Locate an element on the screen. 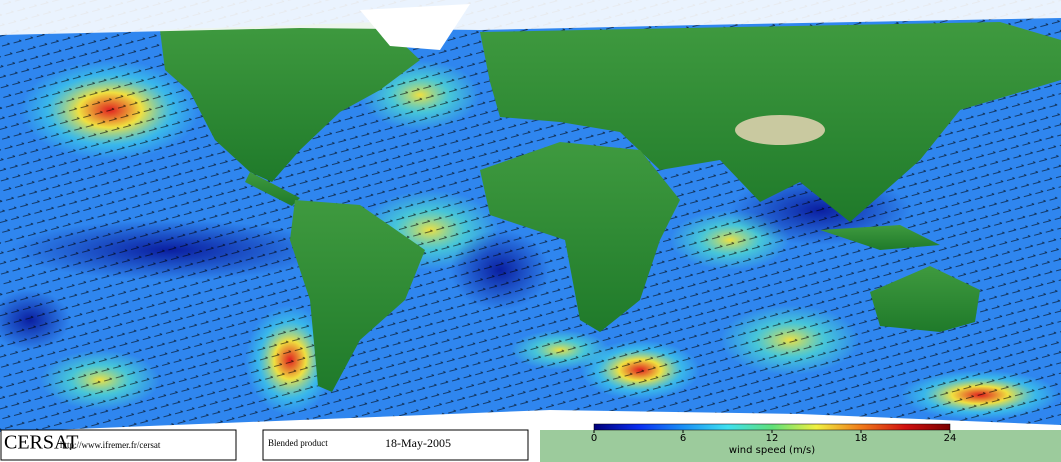 The width and height of the screenshot is (1061, 462). colorbar-tick-label: 0 is located at coordinates (594, 438).